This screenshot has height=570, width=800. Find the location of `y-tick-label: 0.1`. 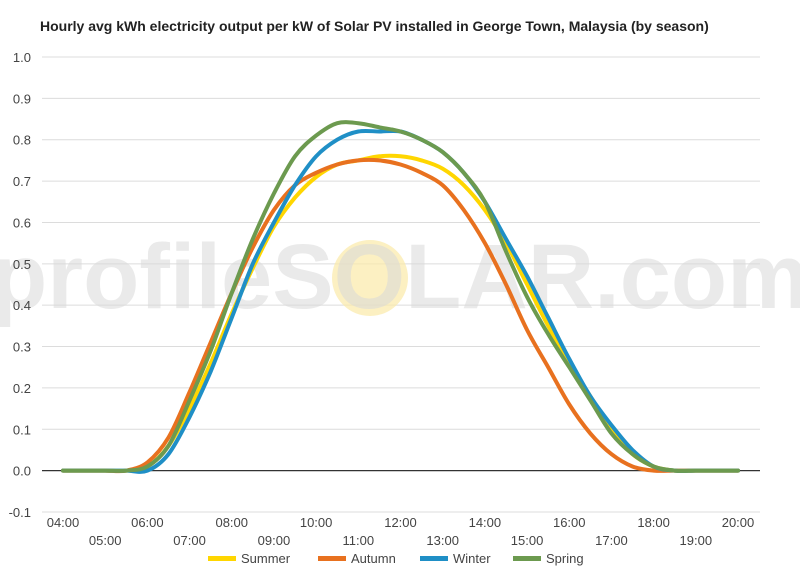

y-tick-label: 0.1 is located at coordinates (22, 429).